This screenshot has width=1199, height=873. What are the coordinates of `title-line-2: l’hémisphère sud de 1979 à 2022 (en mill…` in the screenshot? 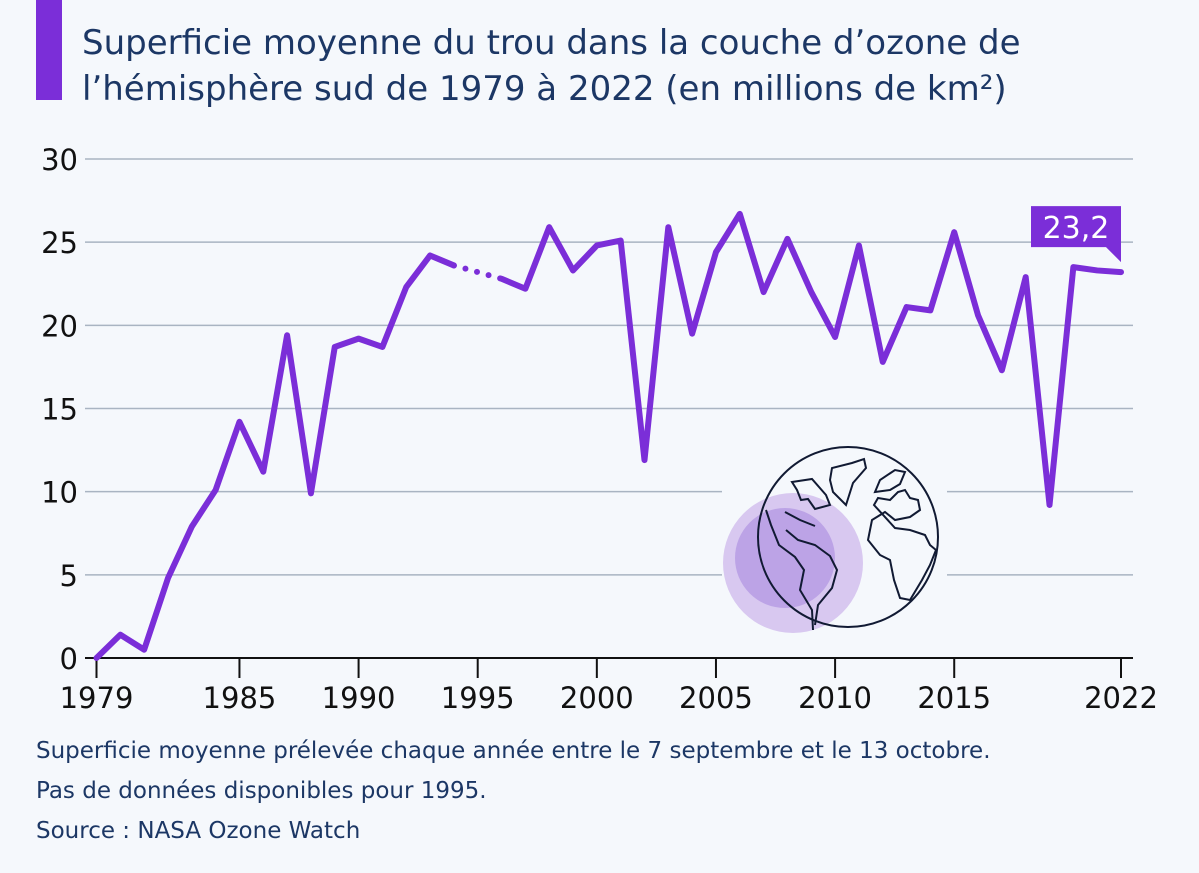 It's located at (544, 89).